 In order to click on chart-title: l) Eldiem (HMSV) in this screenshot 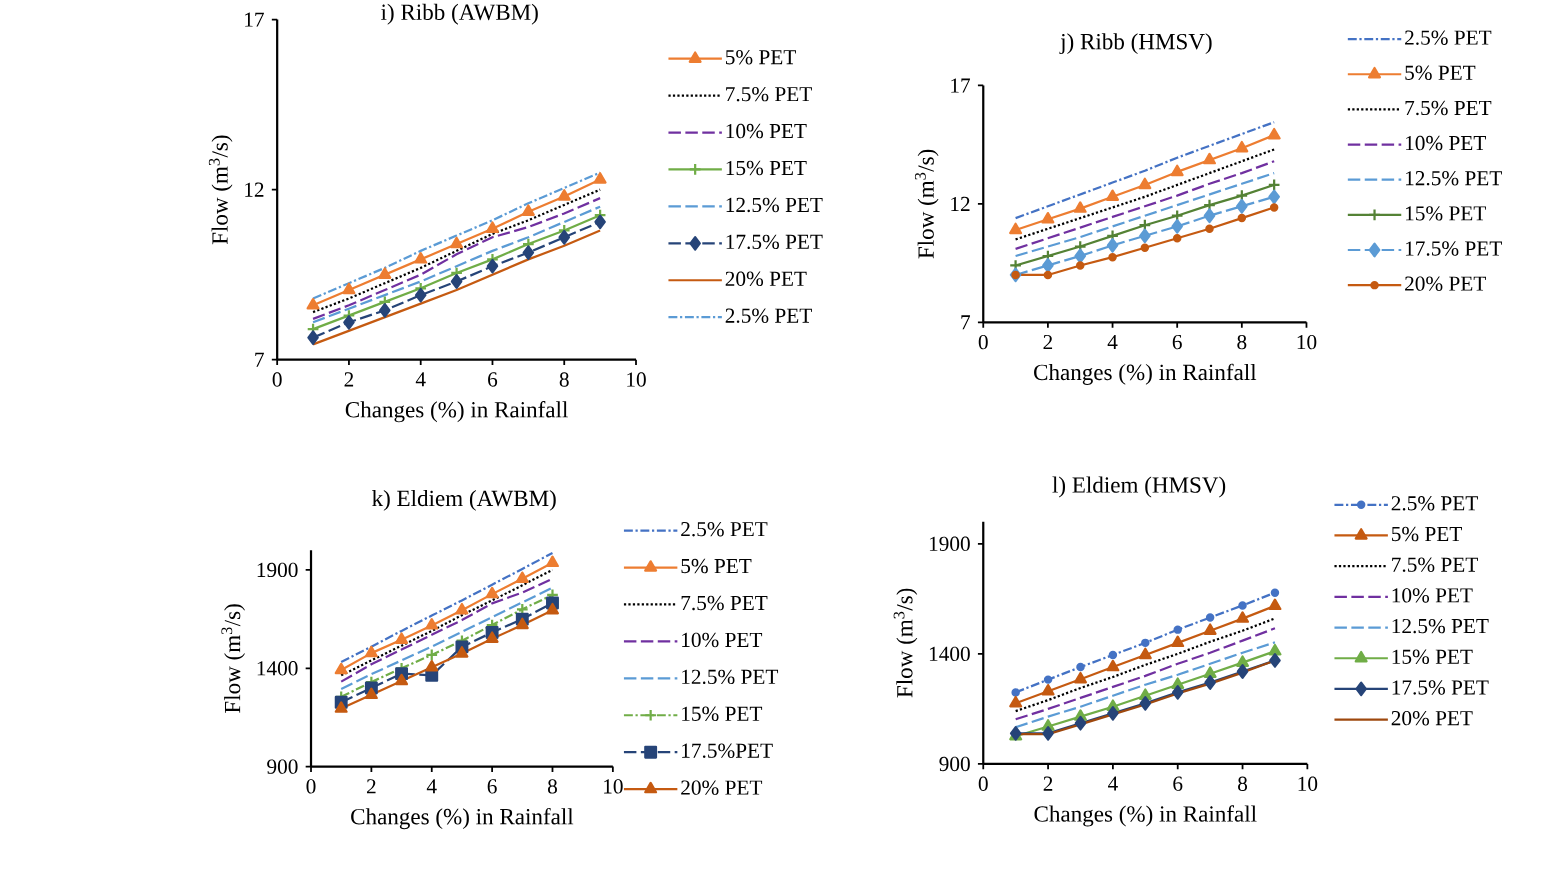, I will do `click(1139, 487)`.